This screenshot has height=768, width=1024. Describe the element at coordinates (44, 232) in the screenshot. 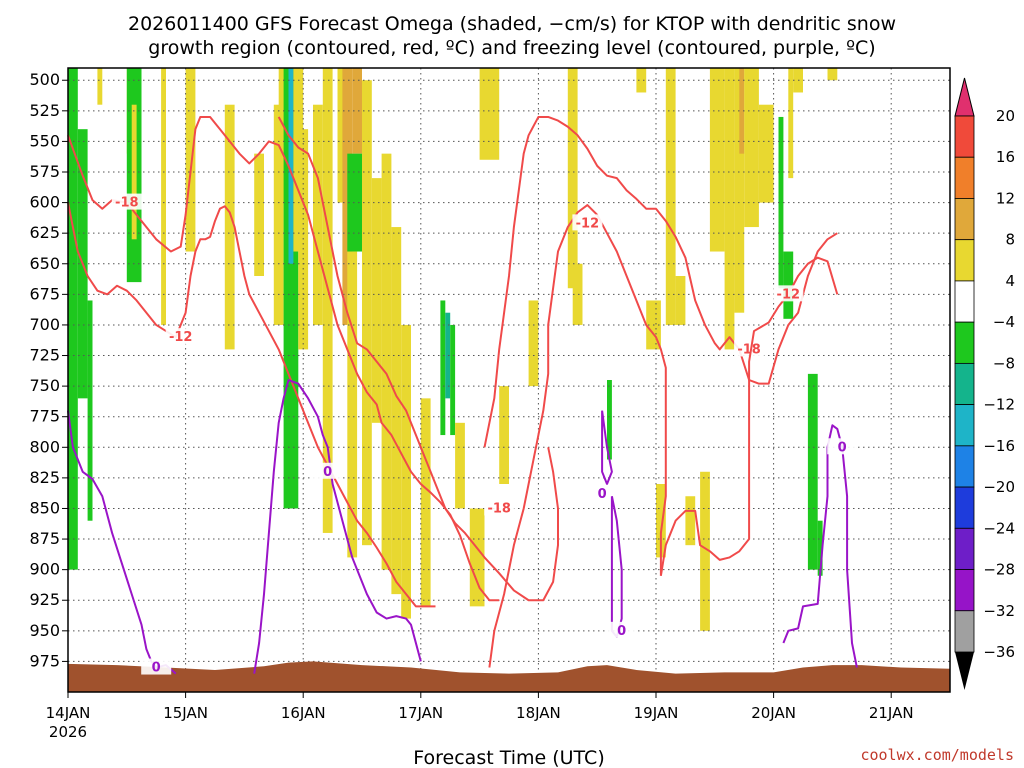

I see `y-tick-label-625: 625` at that location.